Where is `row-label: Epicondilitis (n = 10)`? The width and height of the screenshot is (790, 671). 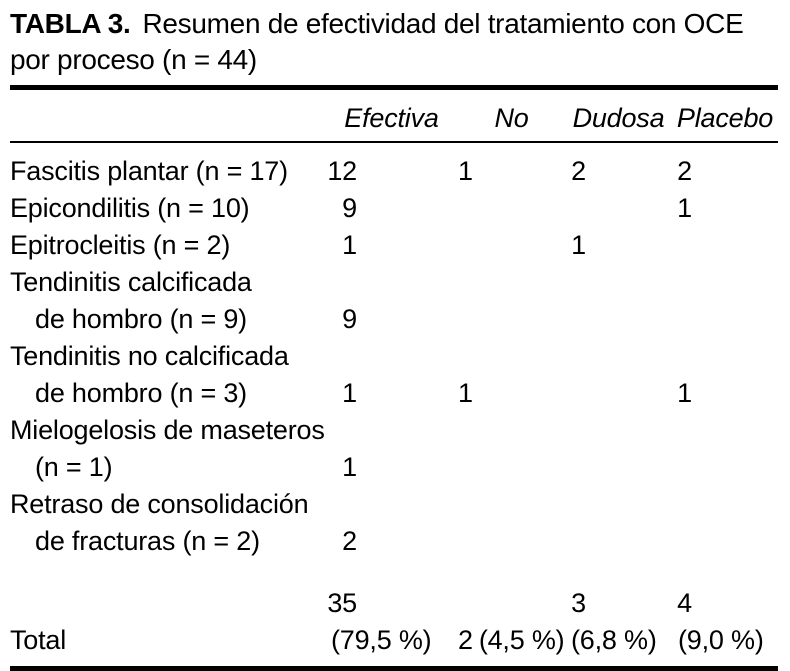
row-label: Epicondilitis (n = 10) is located at coordinates (130, 208).